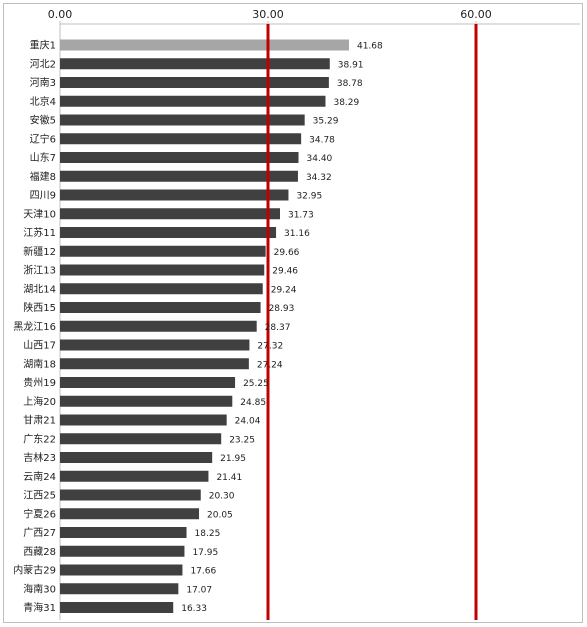  I want to click on category-label: 湖北14, so click(39, 289).